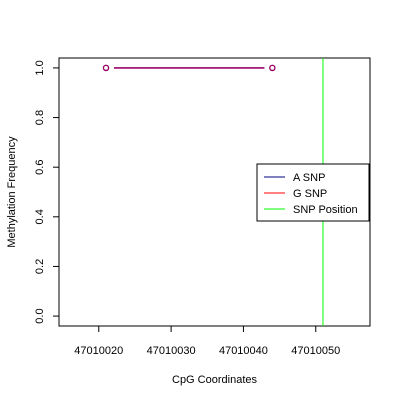 The height and width of the screenshot is (400, 400). I want to click on legend-label: A SNP, so click(309, 178).